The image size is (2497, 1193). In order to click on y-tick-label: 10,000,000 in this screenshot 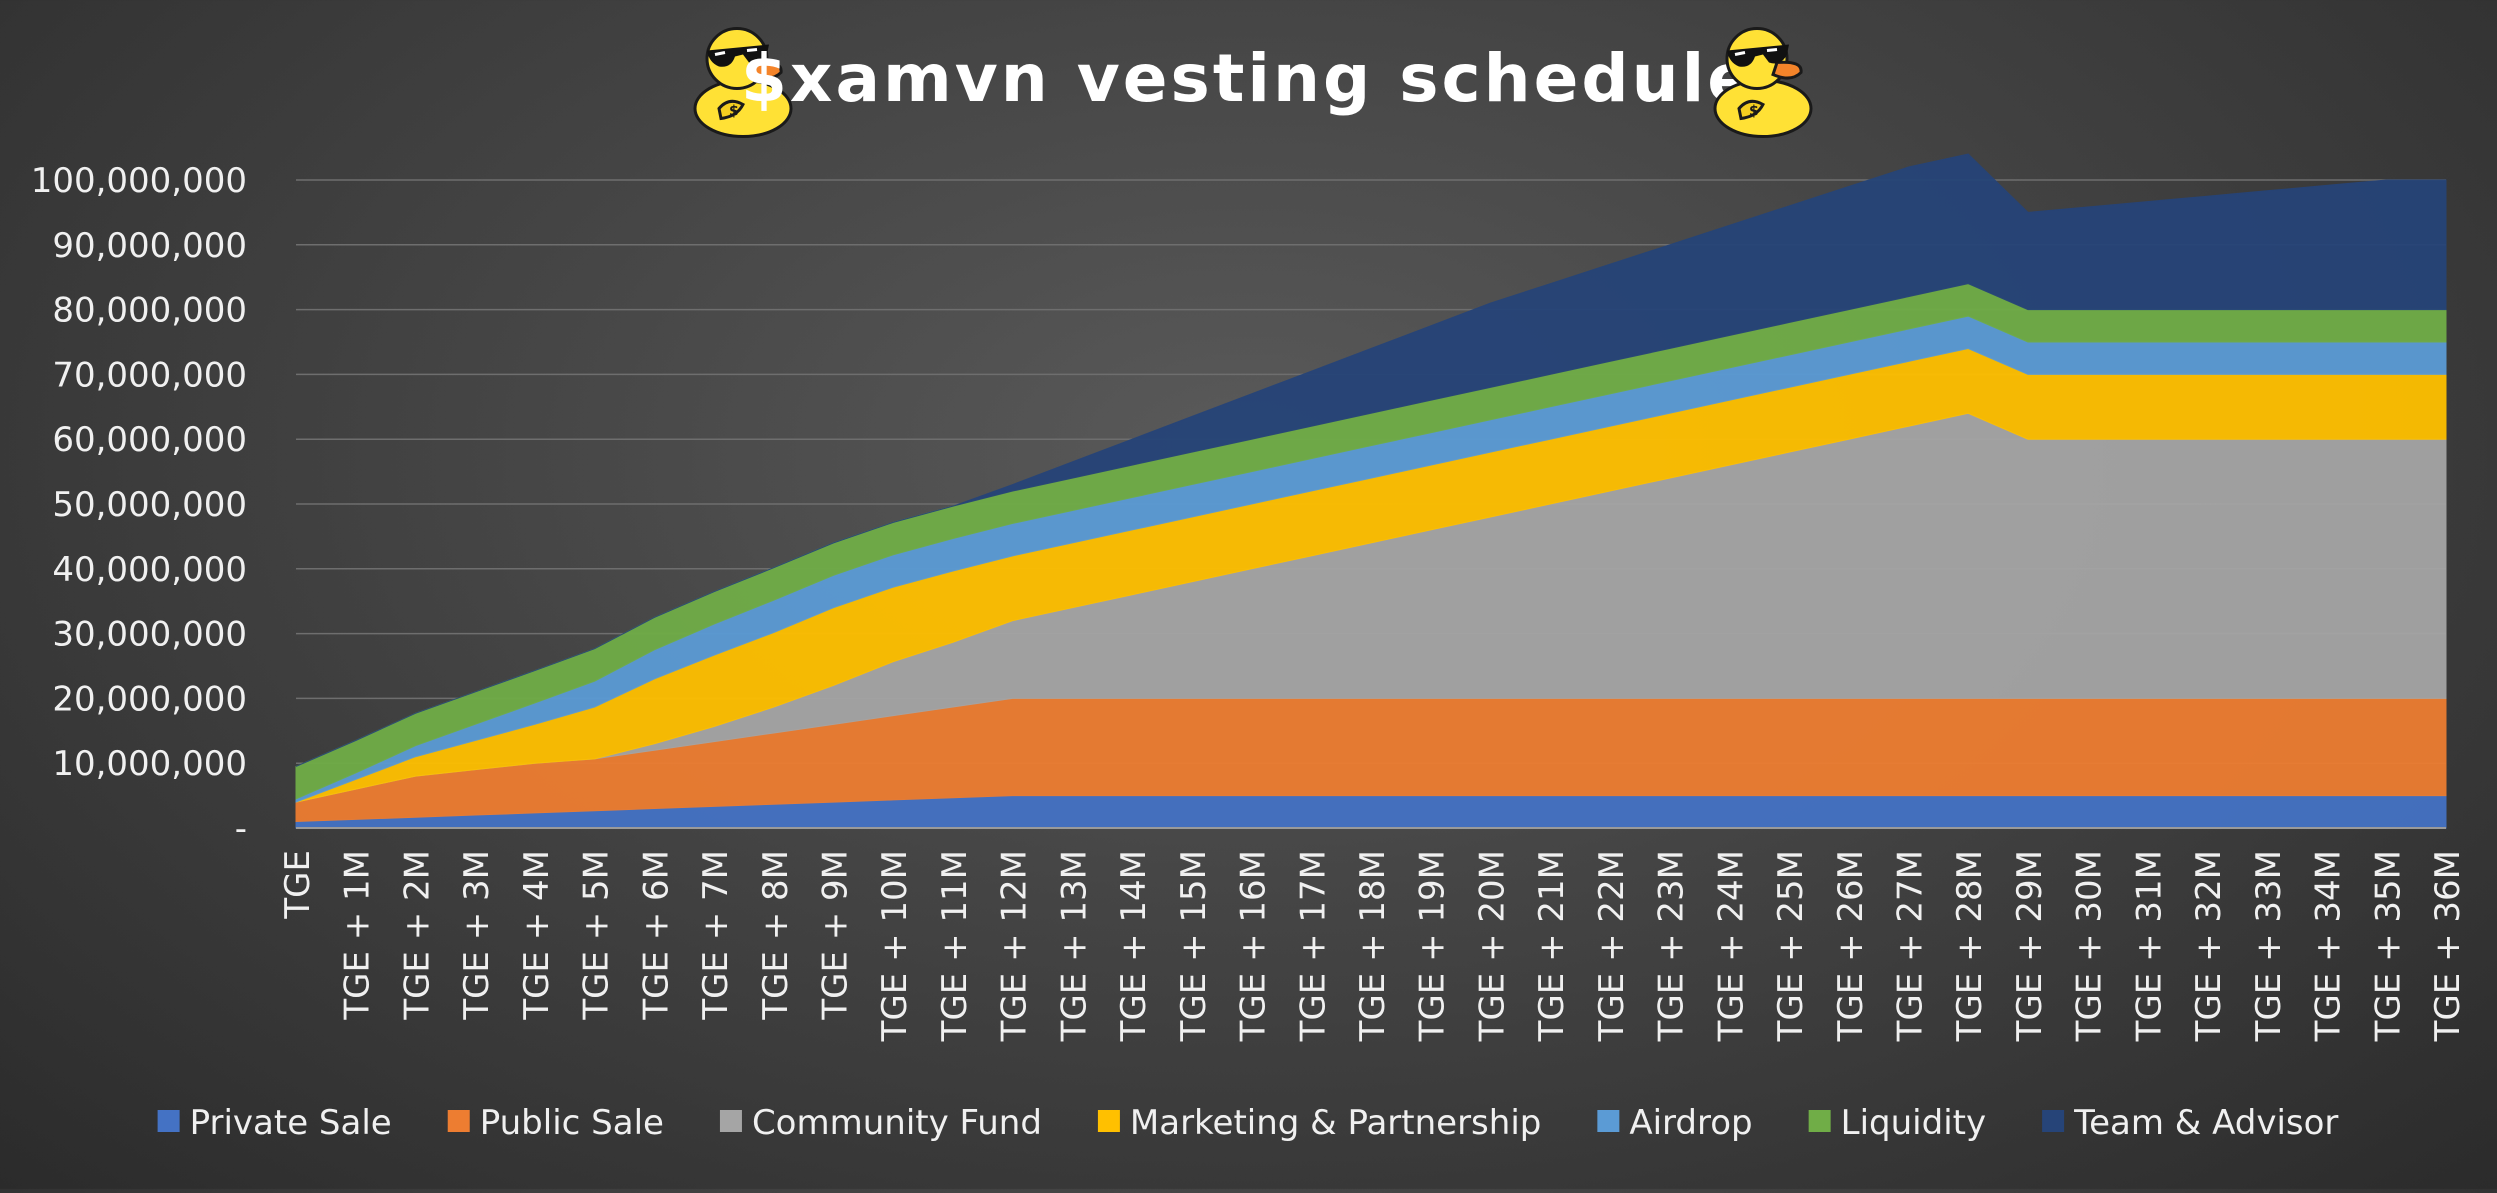, I will do `click(149, 764)`.